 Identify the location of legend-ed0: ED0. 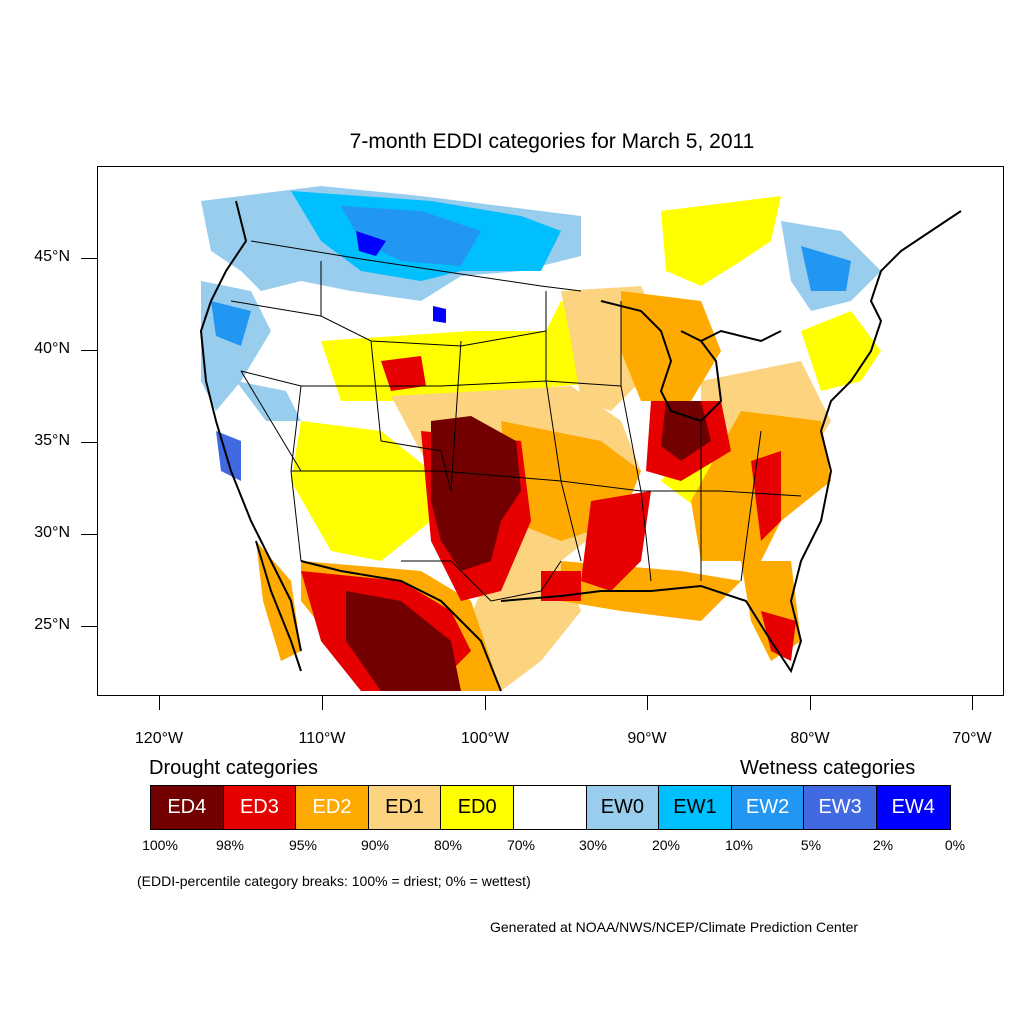
(477, 807).